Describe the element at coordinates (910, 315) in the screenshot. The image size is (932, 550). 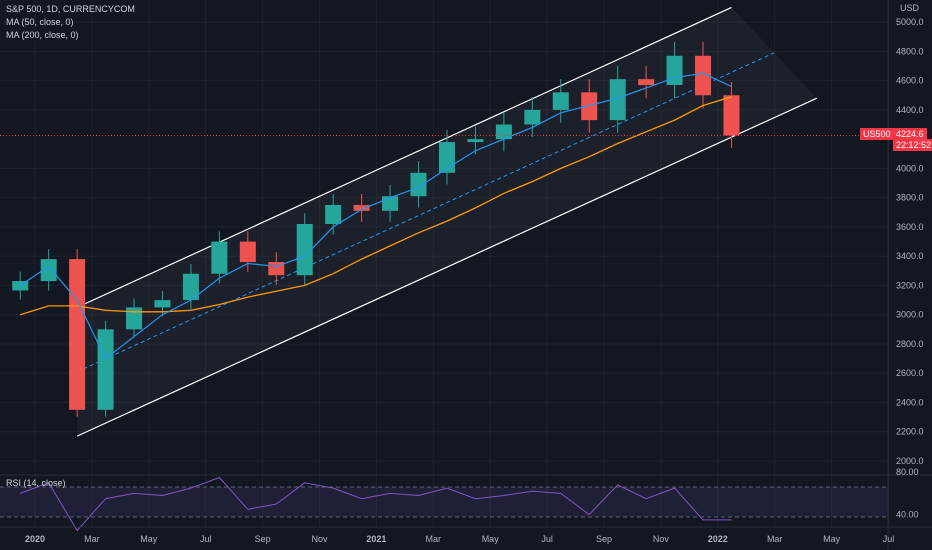
I see `price-tick-label: 3000.0` at that location.